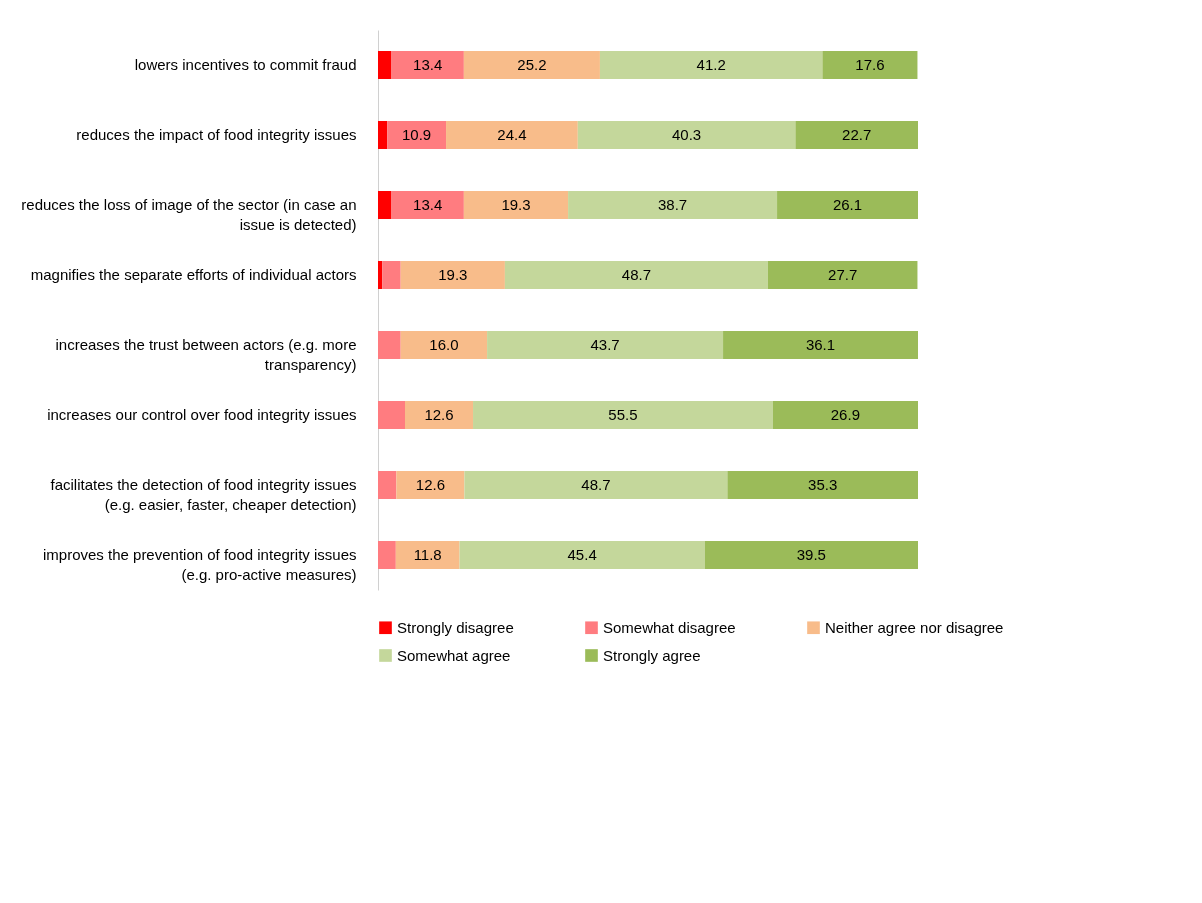 This screenshot has height=903, width=1202. I want to click on y-tick-label: improves the prevention of food integrity issues (e.g. pro-active measures), so click(200, 564).